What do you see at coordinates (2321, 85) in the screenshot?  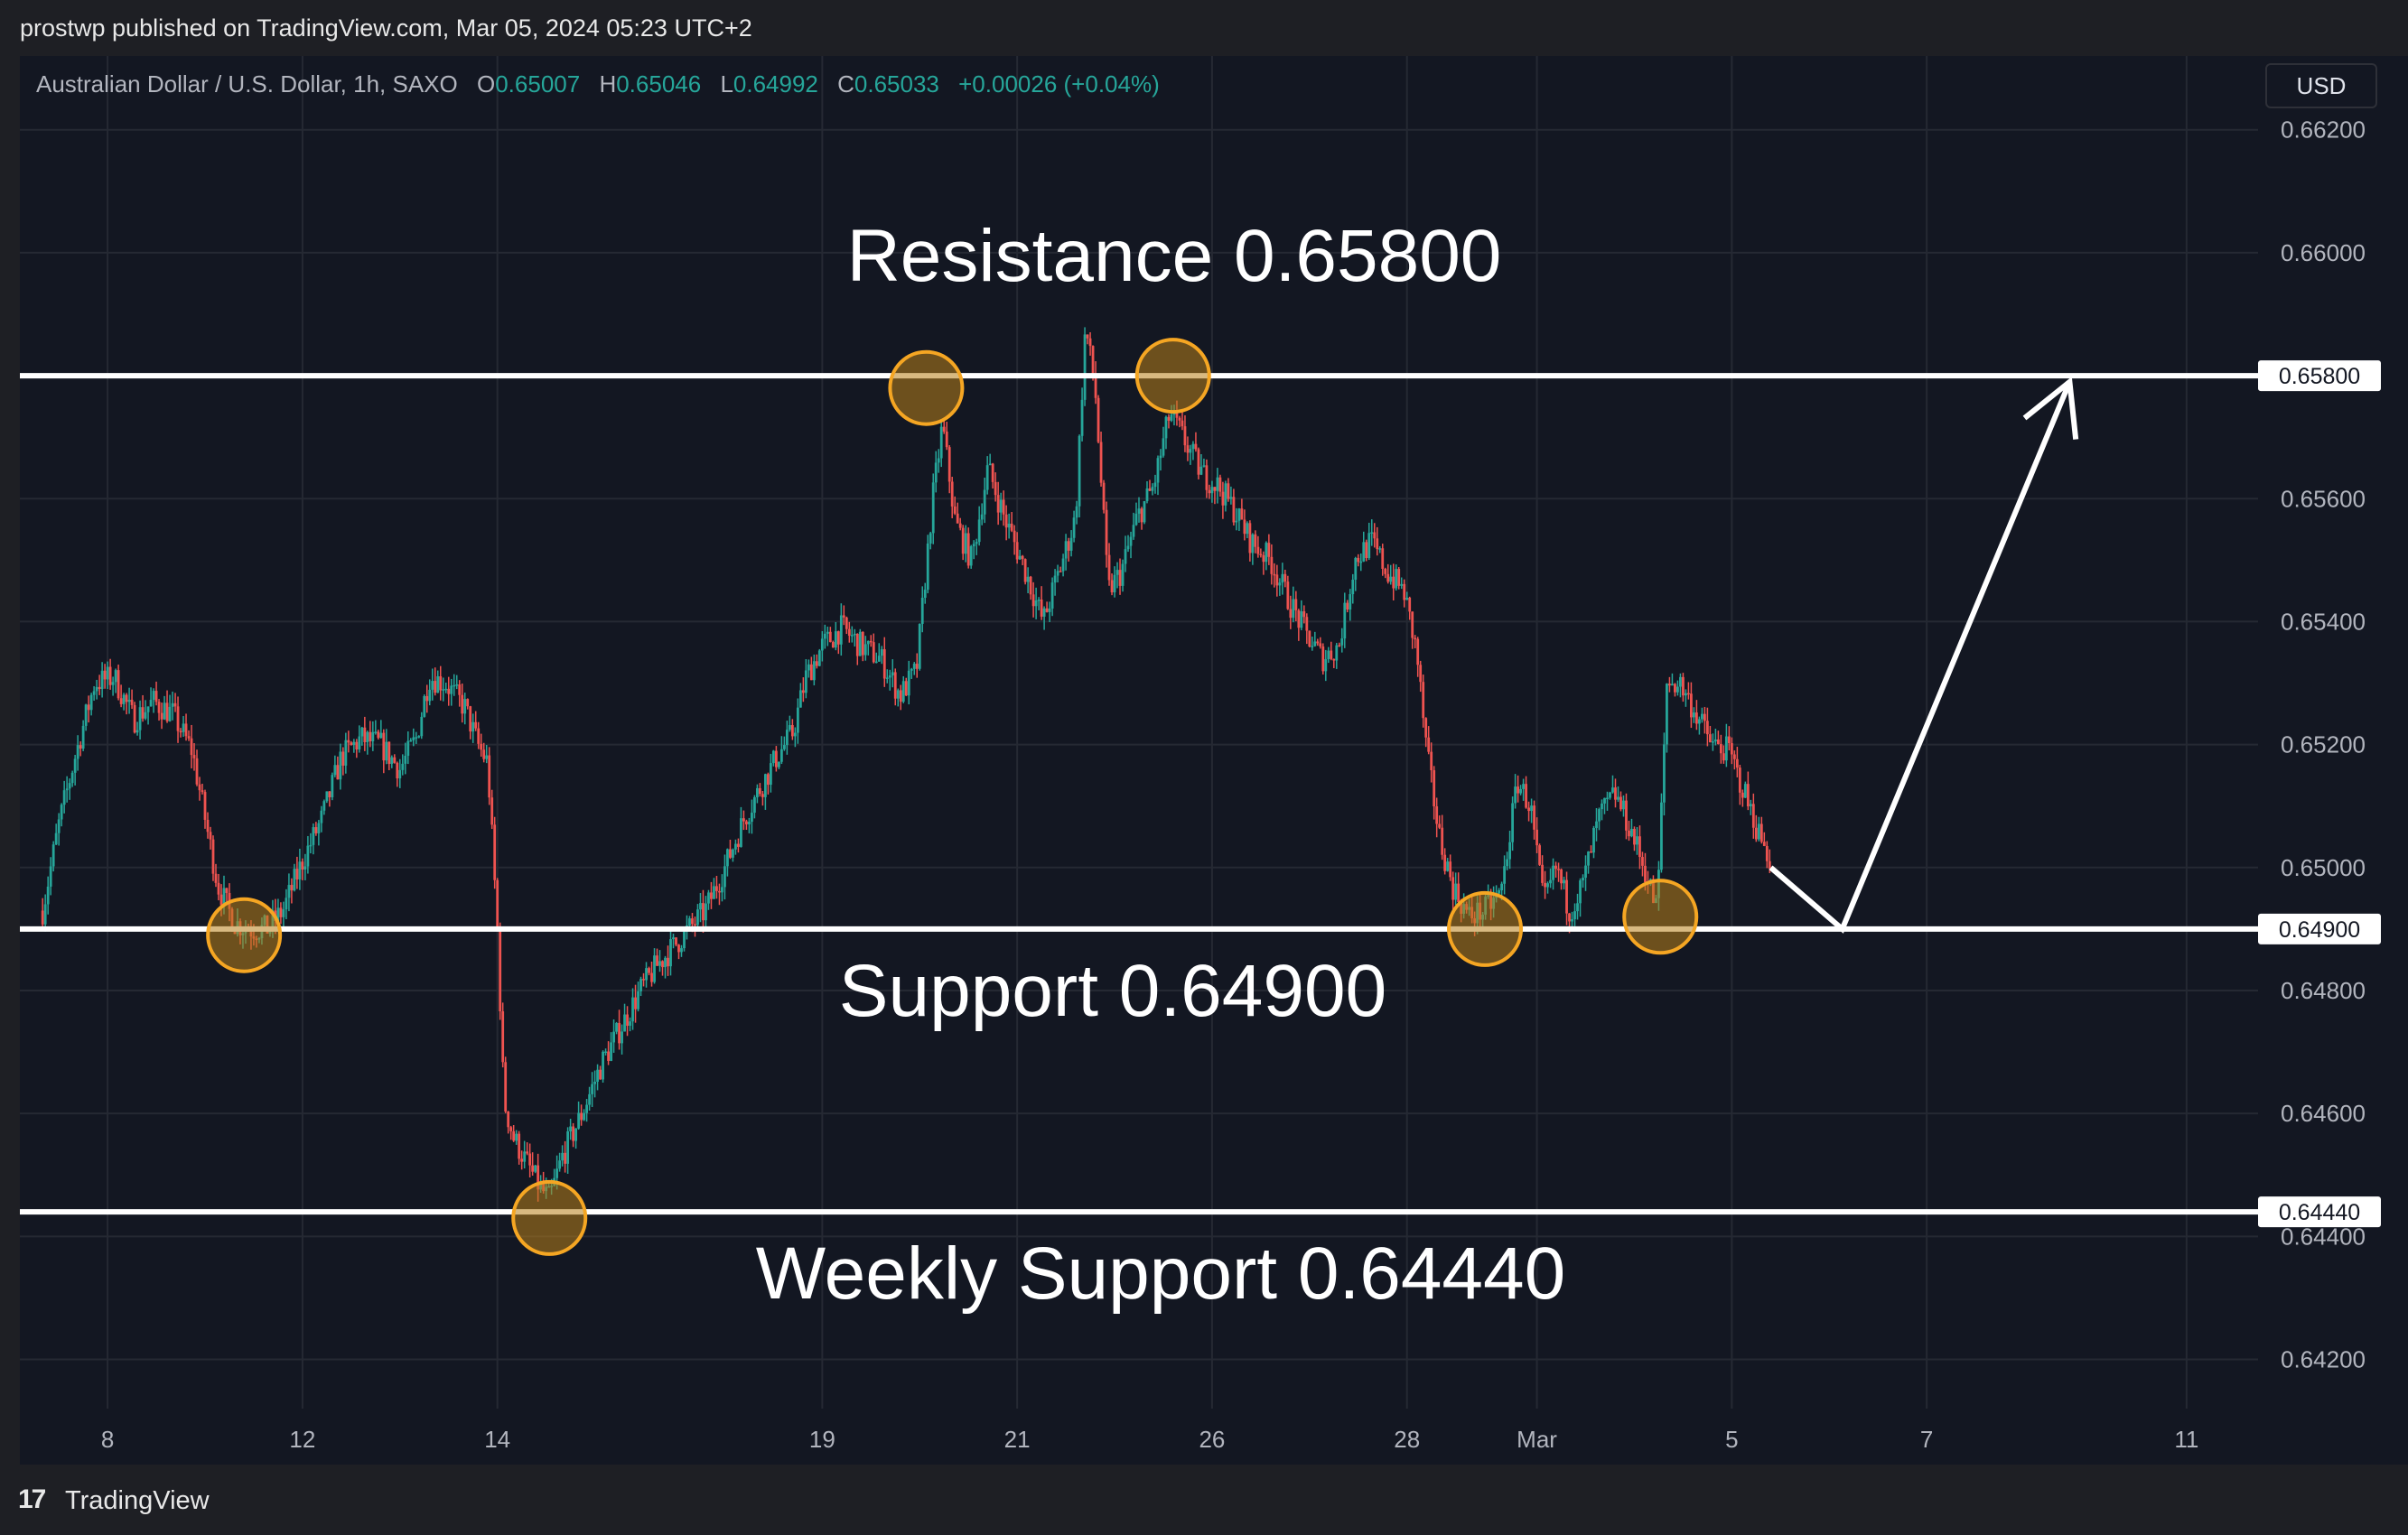 I see `currency-button: USD` at bounding box center [2321, 85].